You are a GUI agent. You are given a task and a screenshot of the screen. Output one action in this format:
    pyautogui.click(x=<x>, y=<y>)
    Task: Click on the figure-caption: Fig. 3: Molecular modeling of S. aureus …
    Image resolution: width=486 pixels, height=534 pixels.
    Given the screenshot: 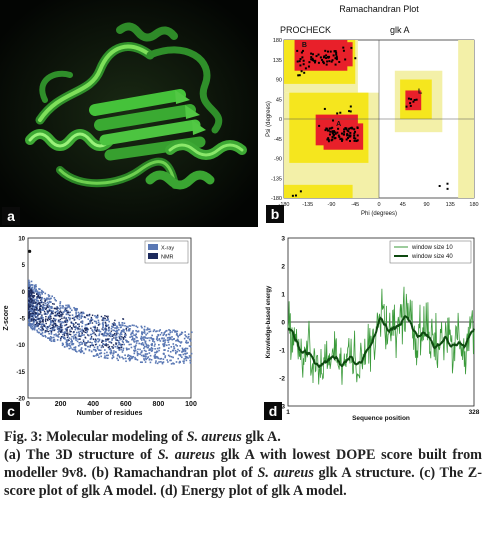 What is the action you would take?
    pyautogui.click(x=243, y=464)
    